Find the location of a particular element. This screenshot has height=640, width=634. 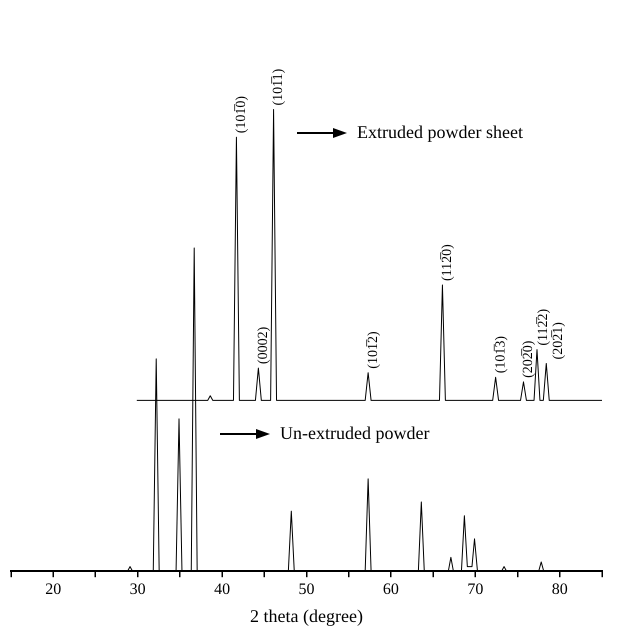

annotation: (0002) is located at coordinates (264, 345).